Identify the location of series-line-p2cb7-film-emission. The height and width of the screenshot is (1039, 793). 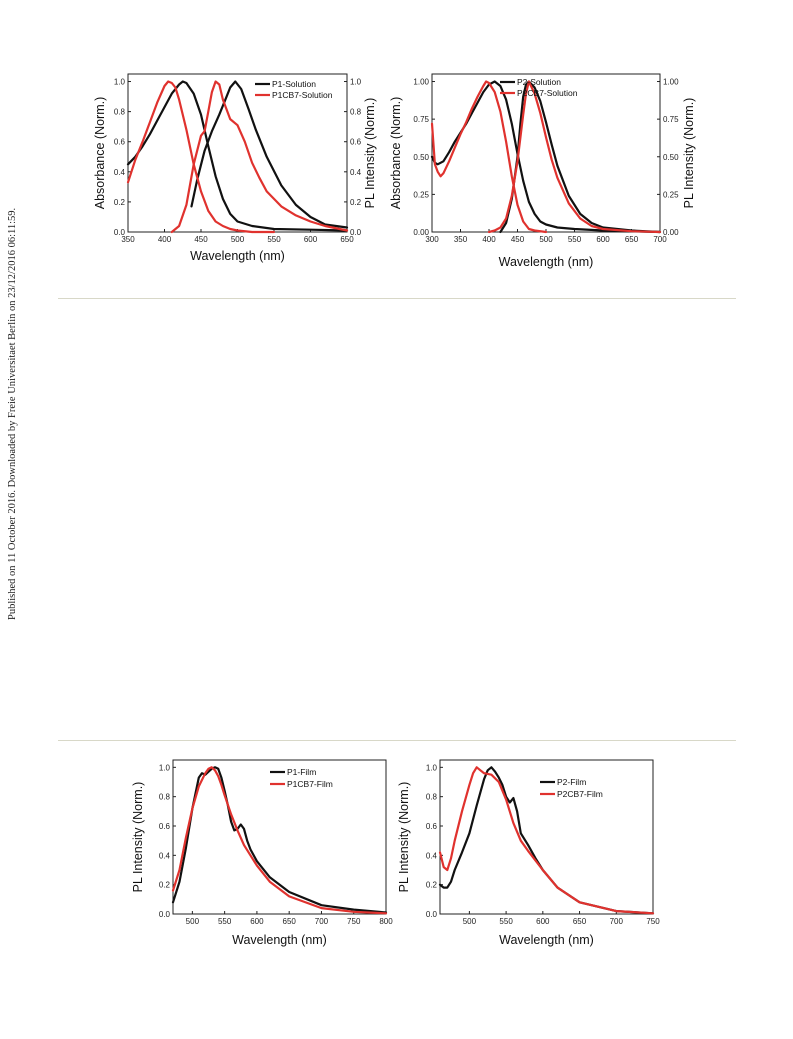
(546, 840).